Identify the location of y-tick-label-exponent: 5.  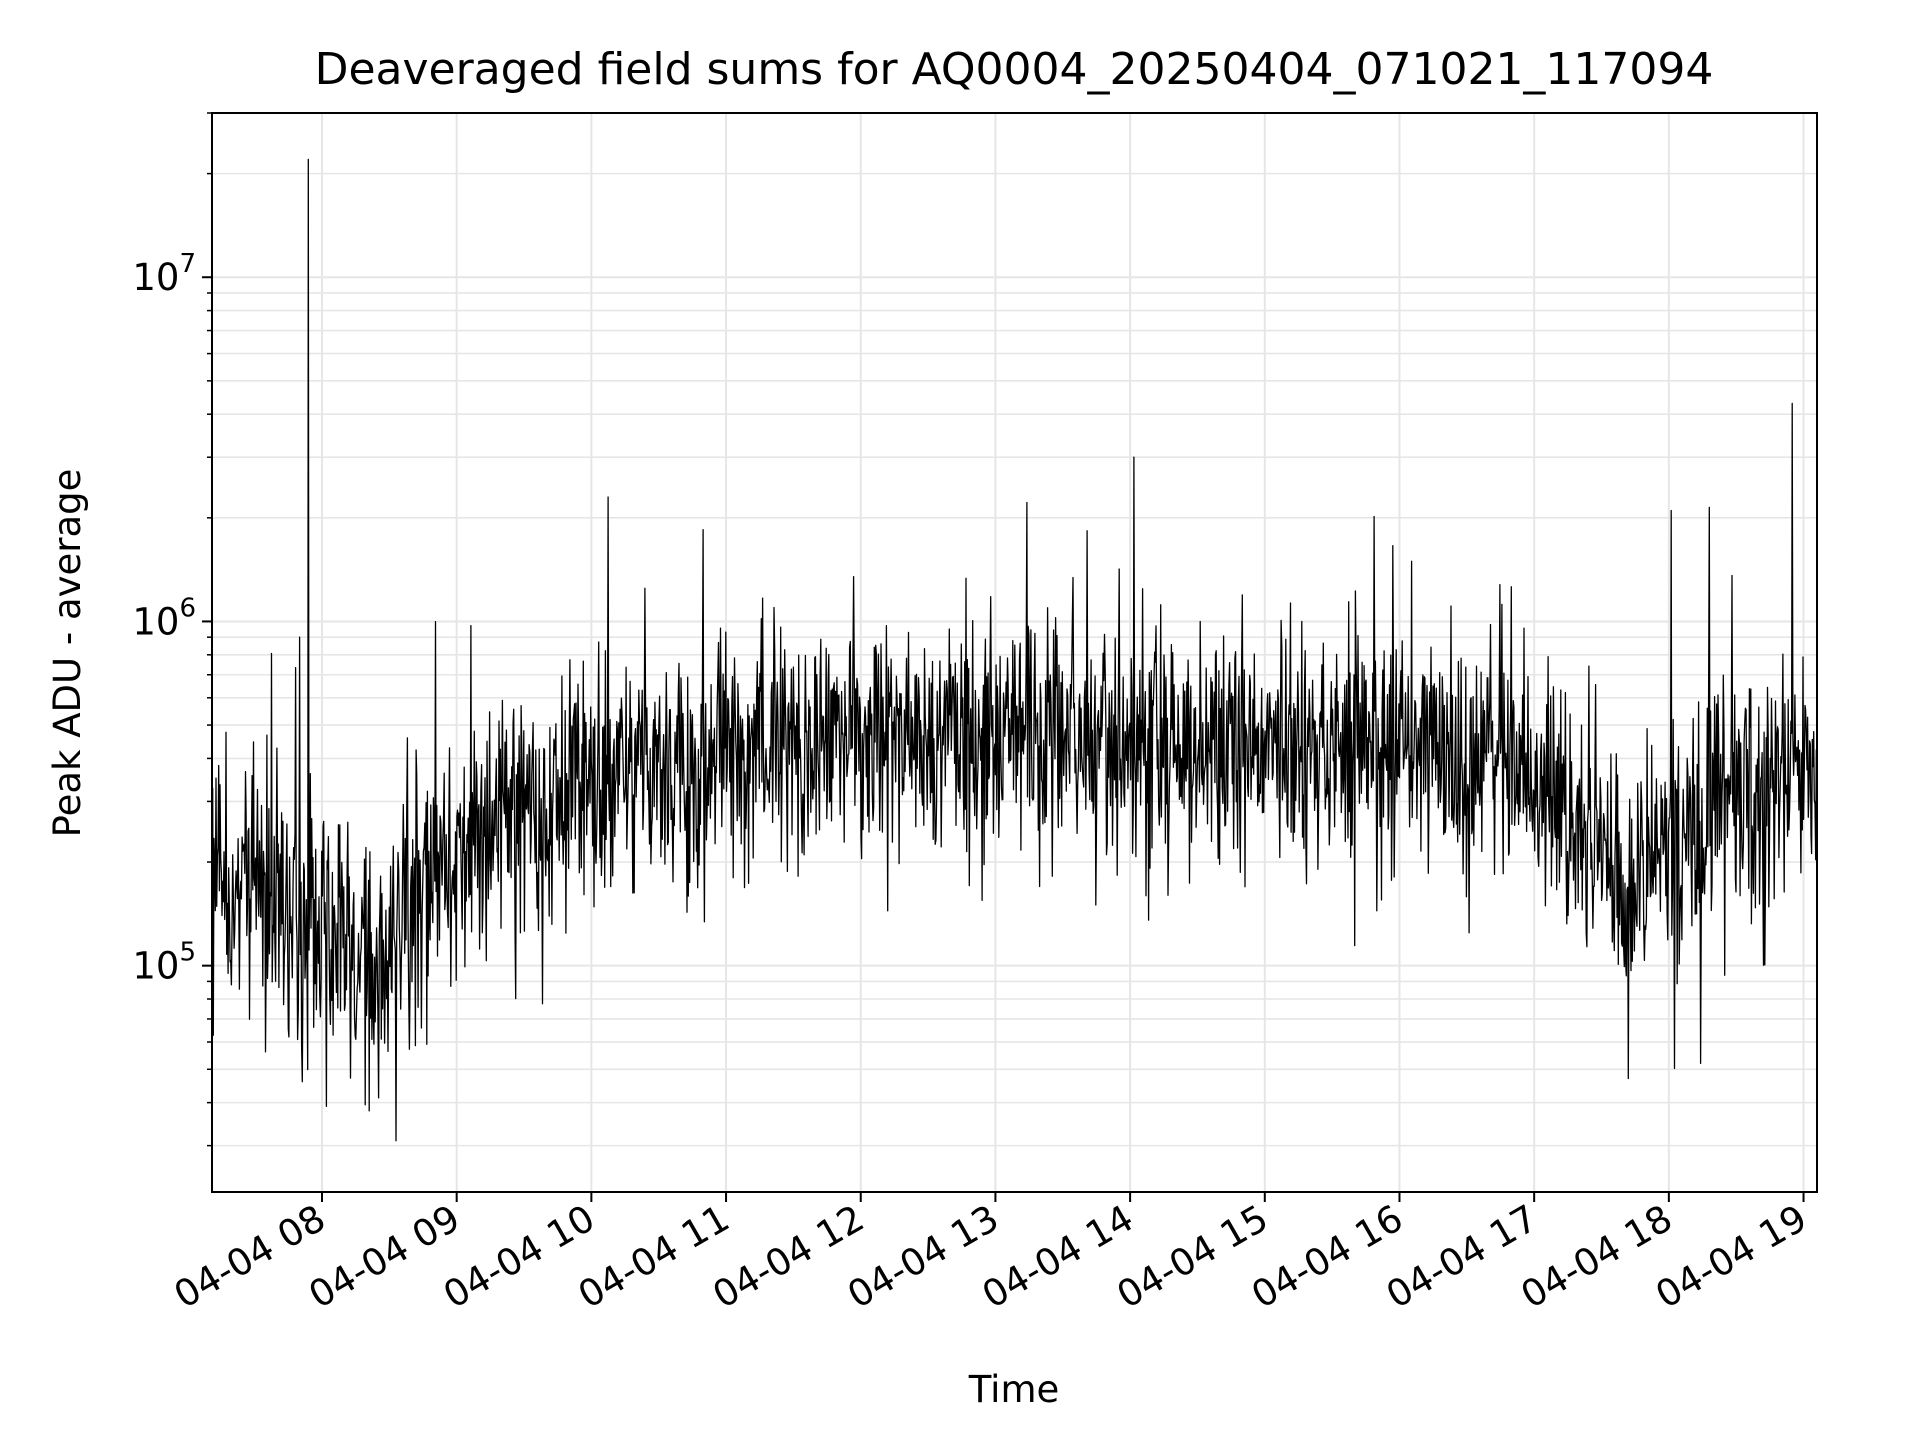
(187, 953).